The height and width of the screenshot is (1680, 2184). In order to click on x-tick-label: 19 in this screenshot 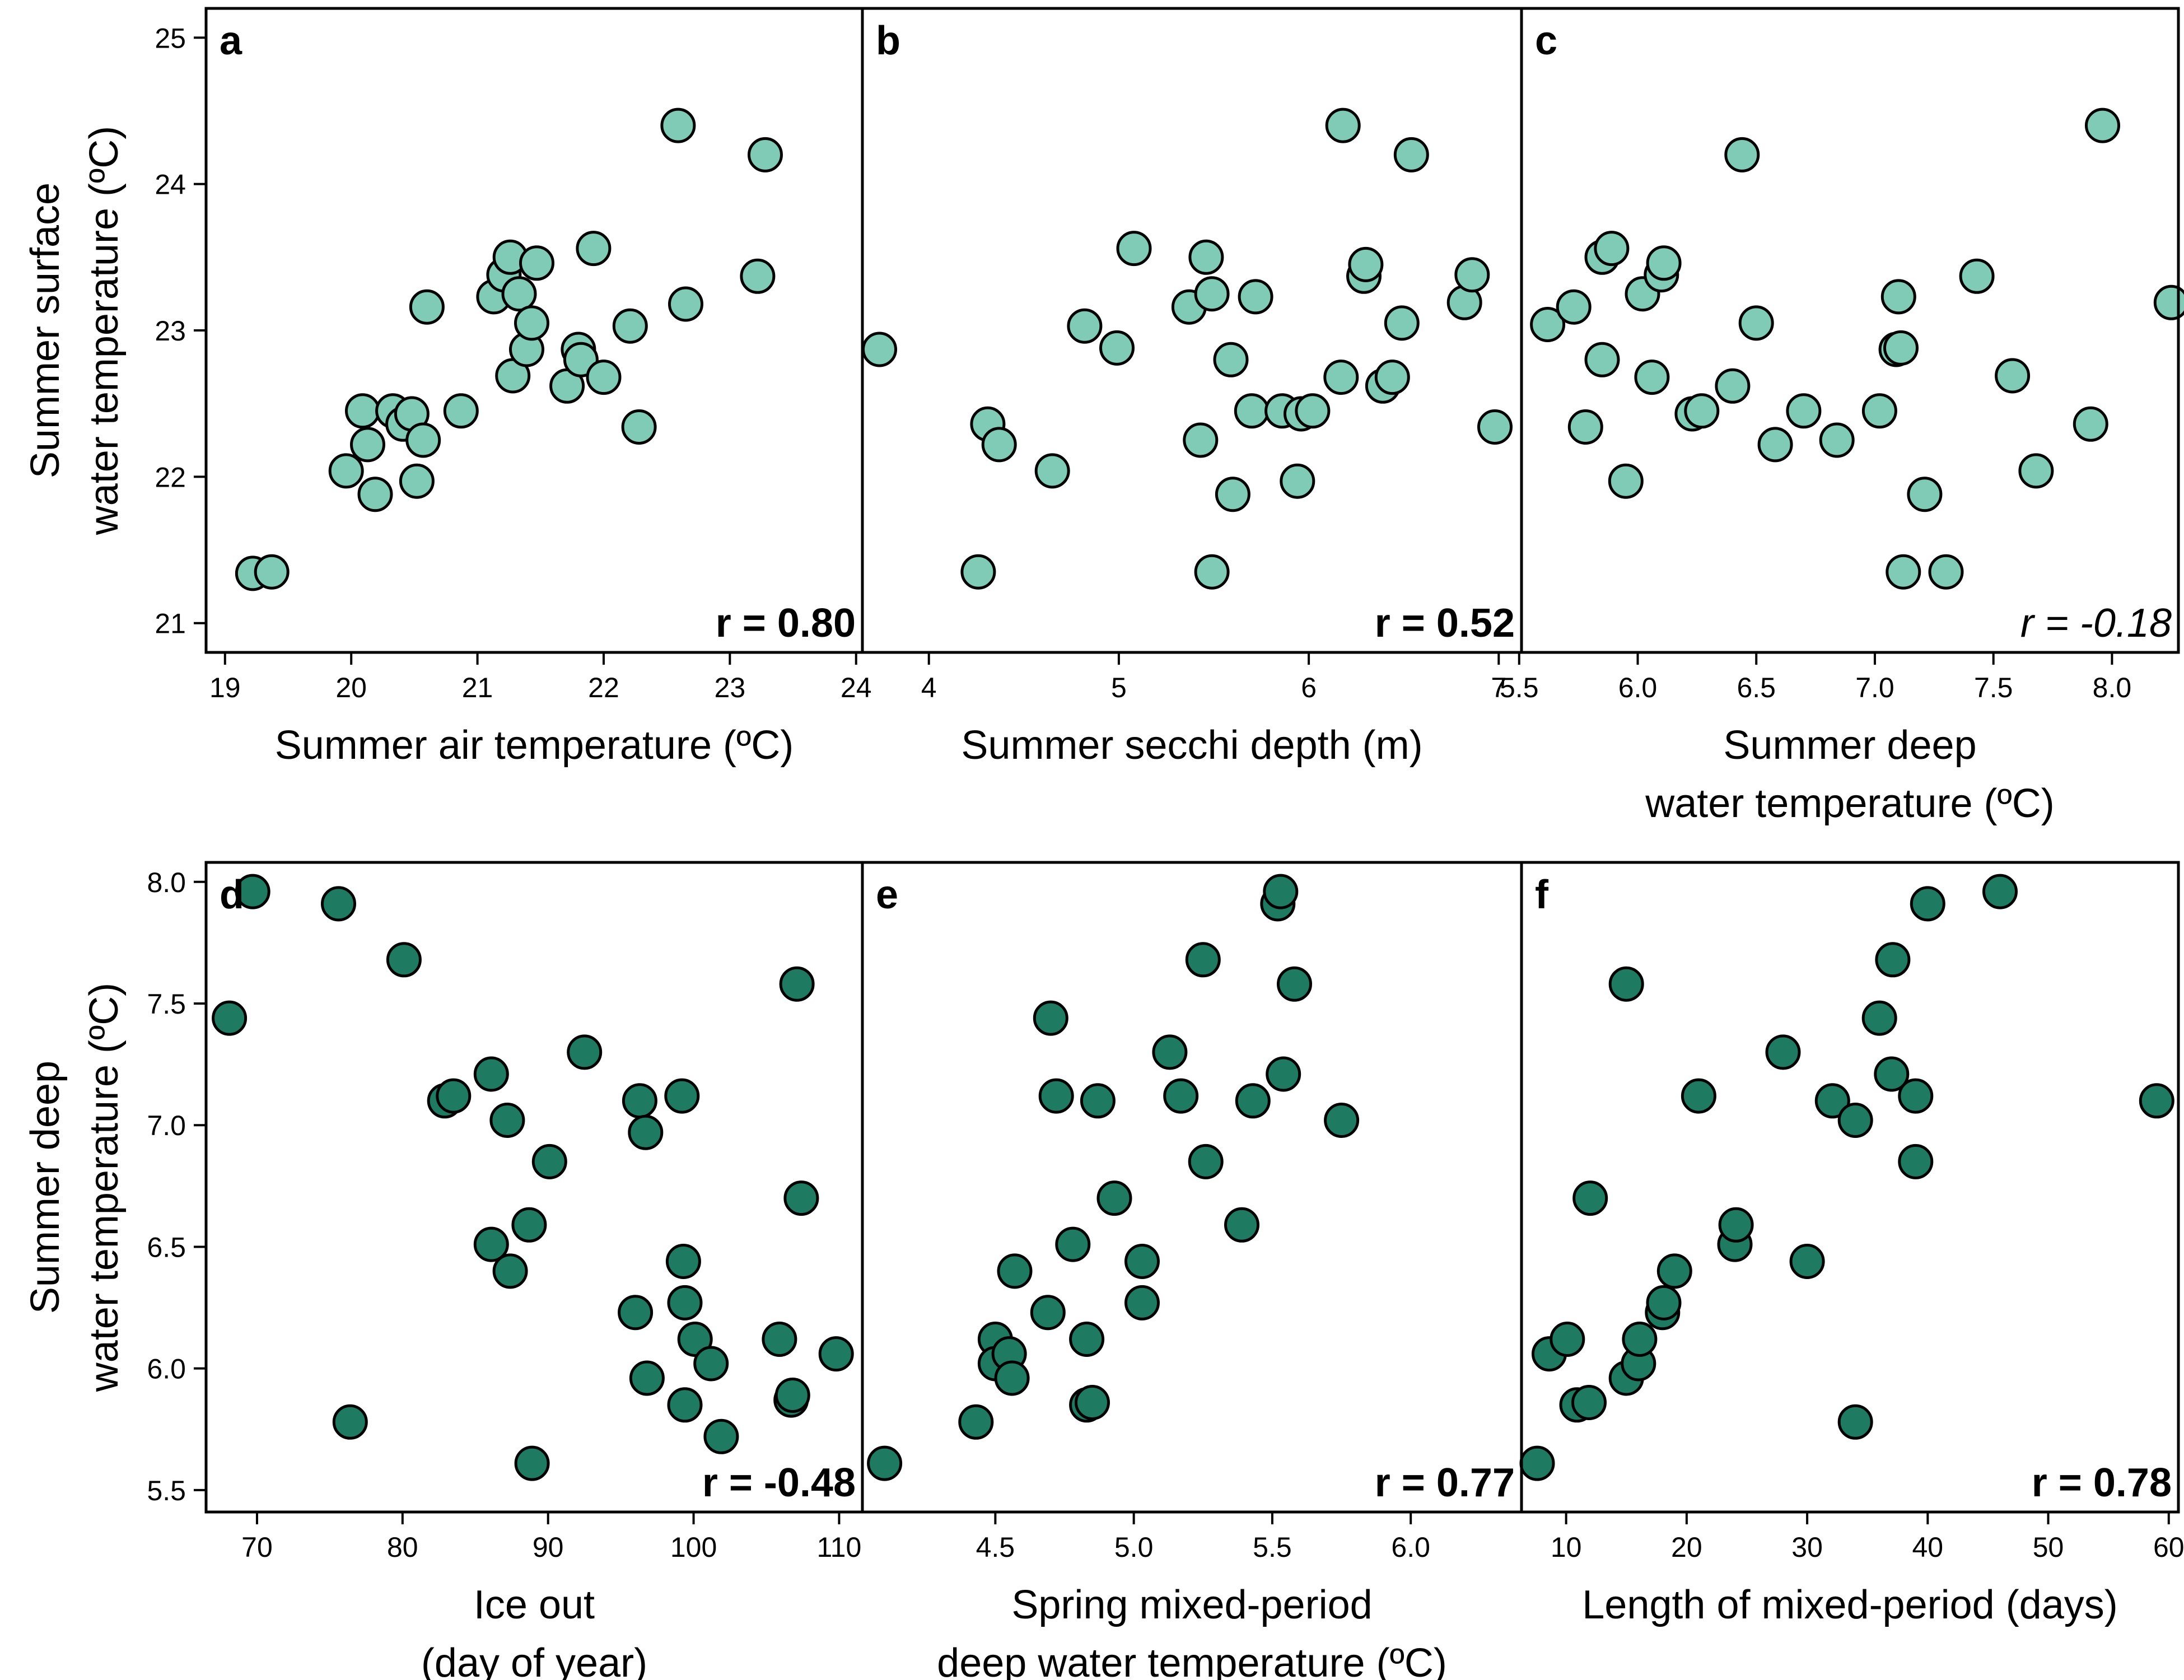, I will do `click(225, 688)`.